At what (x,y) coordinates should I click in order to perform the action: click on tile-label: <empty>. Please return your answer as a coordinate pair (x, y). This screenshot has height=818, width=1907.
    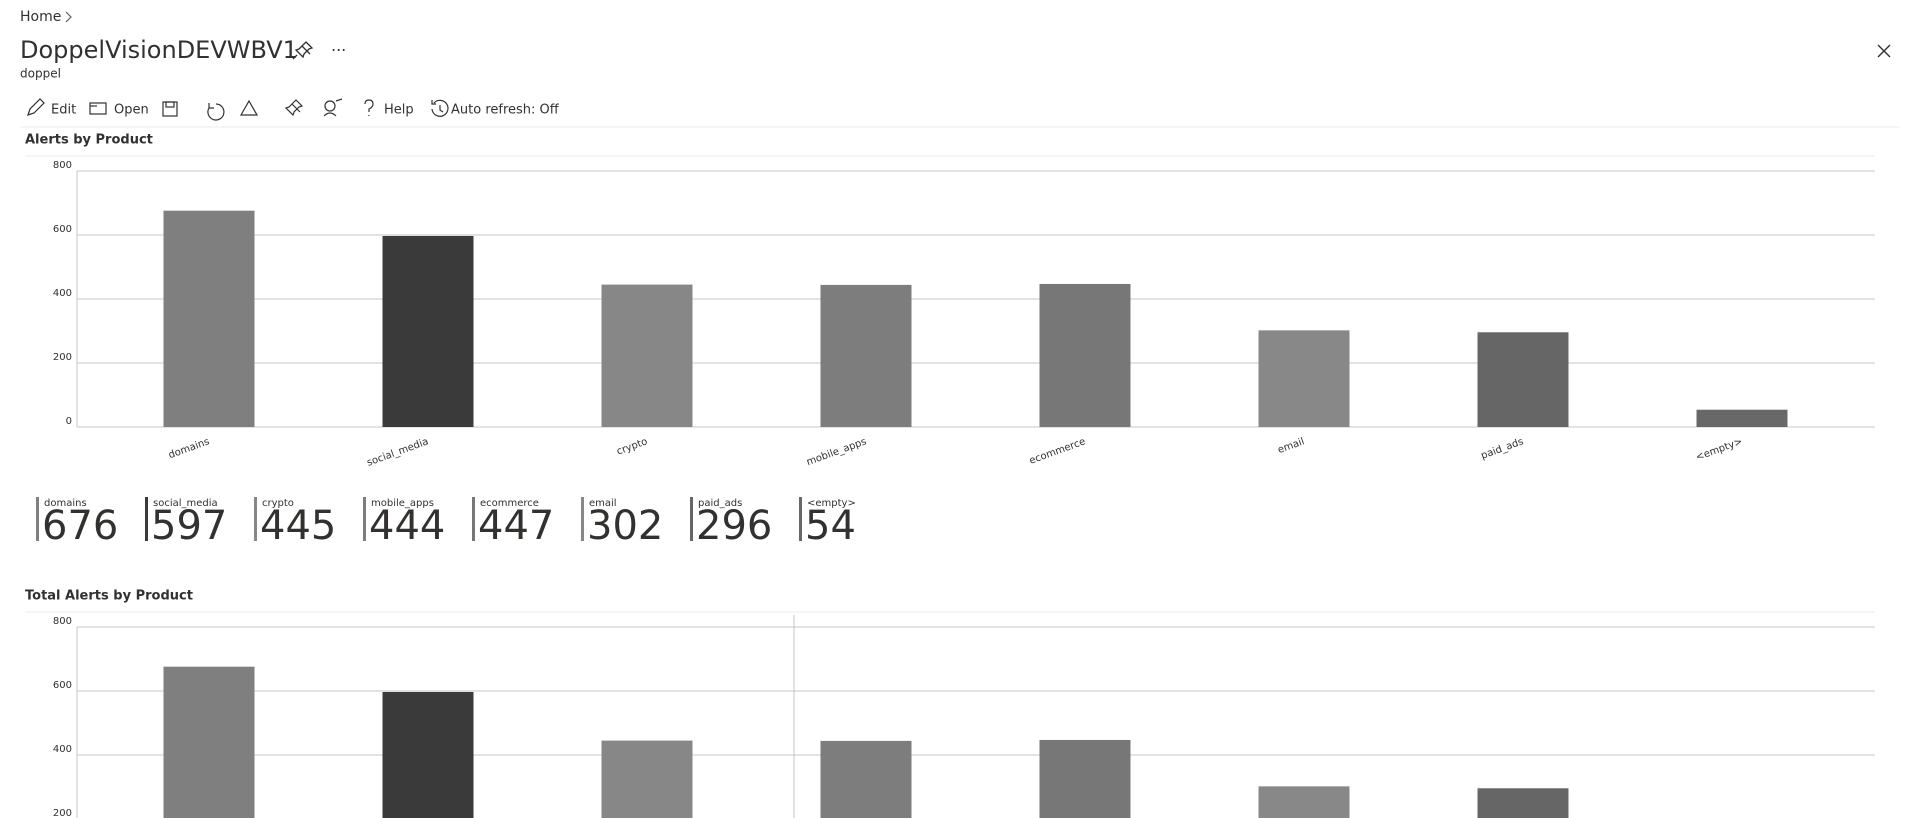
    Looking at the image, I should click on (831, 503).